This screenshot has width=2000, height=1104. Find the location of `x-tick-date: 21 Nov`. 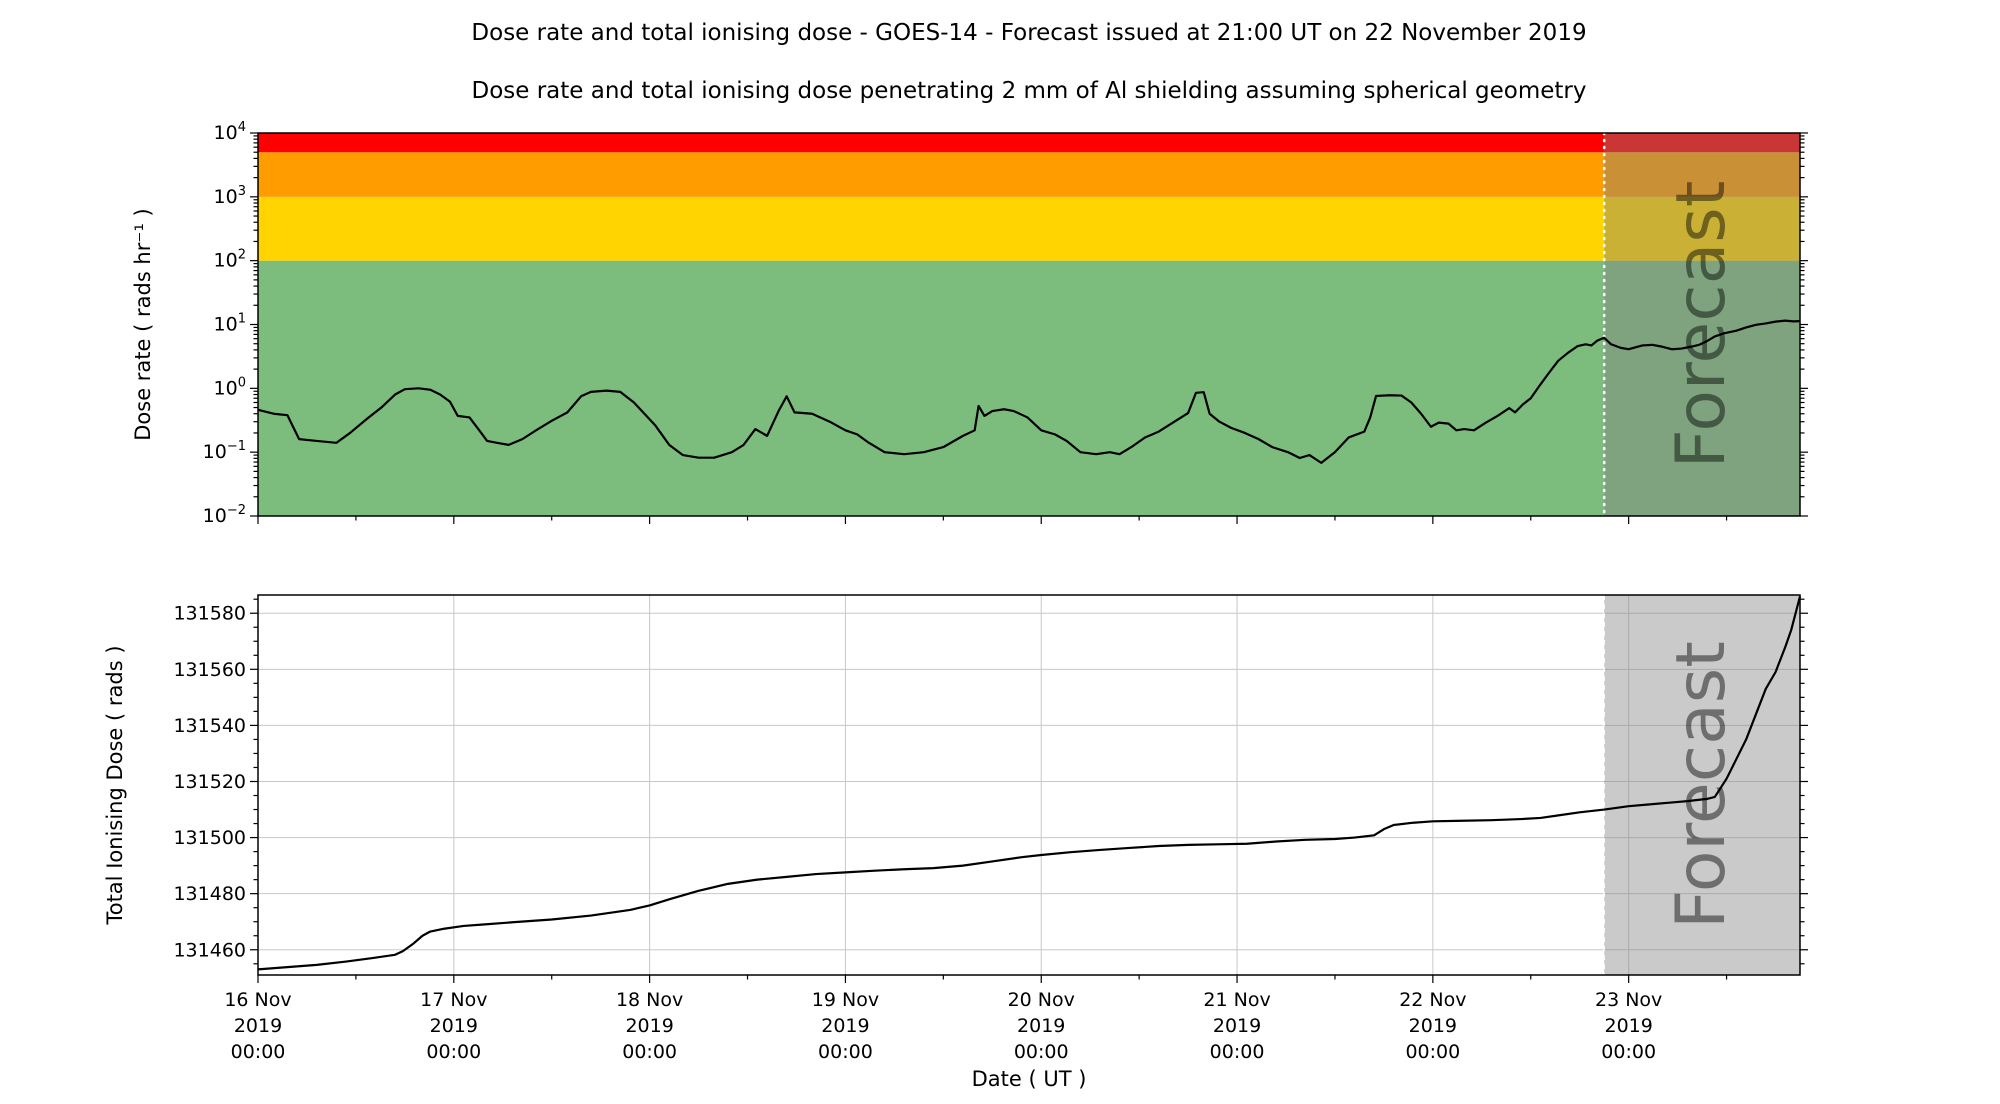

x-tick-date: 21 Nov is located at coordinates (1236, 1000).